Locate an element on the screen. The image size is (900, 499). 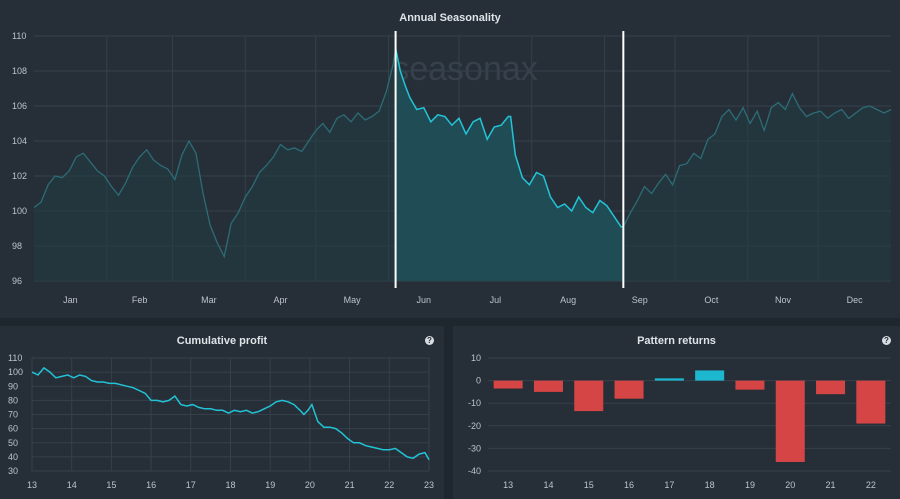
annual-seasonality-title: Annual Seasonality is located at coordinates (450, 18).